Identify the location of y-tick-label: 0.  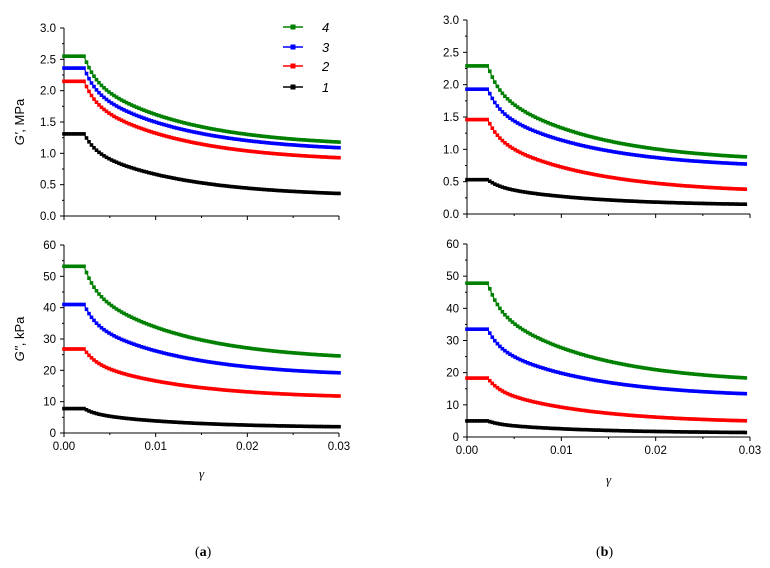
(53, 434).